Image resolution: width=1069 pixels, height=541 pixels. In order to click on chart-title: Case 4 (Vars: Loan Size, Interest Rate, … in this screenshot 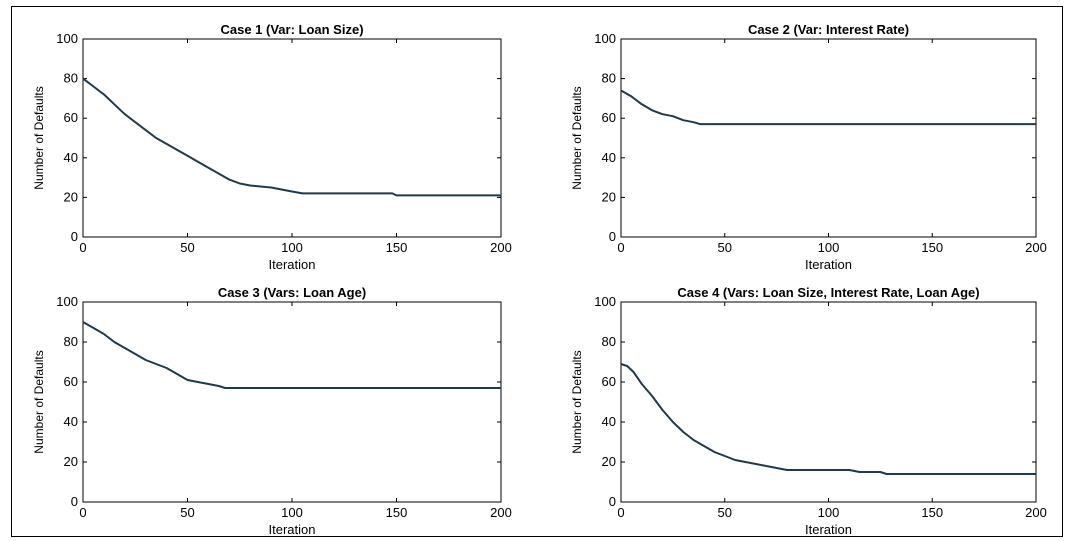, I will do `click(828, 292)`.